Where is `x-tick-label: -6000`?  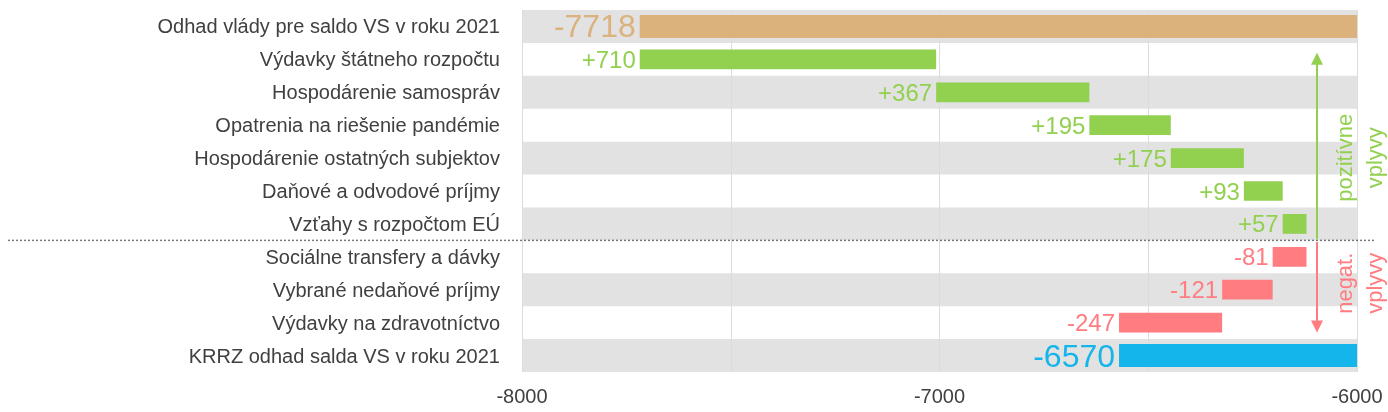 x-tick-label: -6000 is located at coordinates (1357, 396).